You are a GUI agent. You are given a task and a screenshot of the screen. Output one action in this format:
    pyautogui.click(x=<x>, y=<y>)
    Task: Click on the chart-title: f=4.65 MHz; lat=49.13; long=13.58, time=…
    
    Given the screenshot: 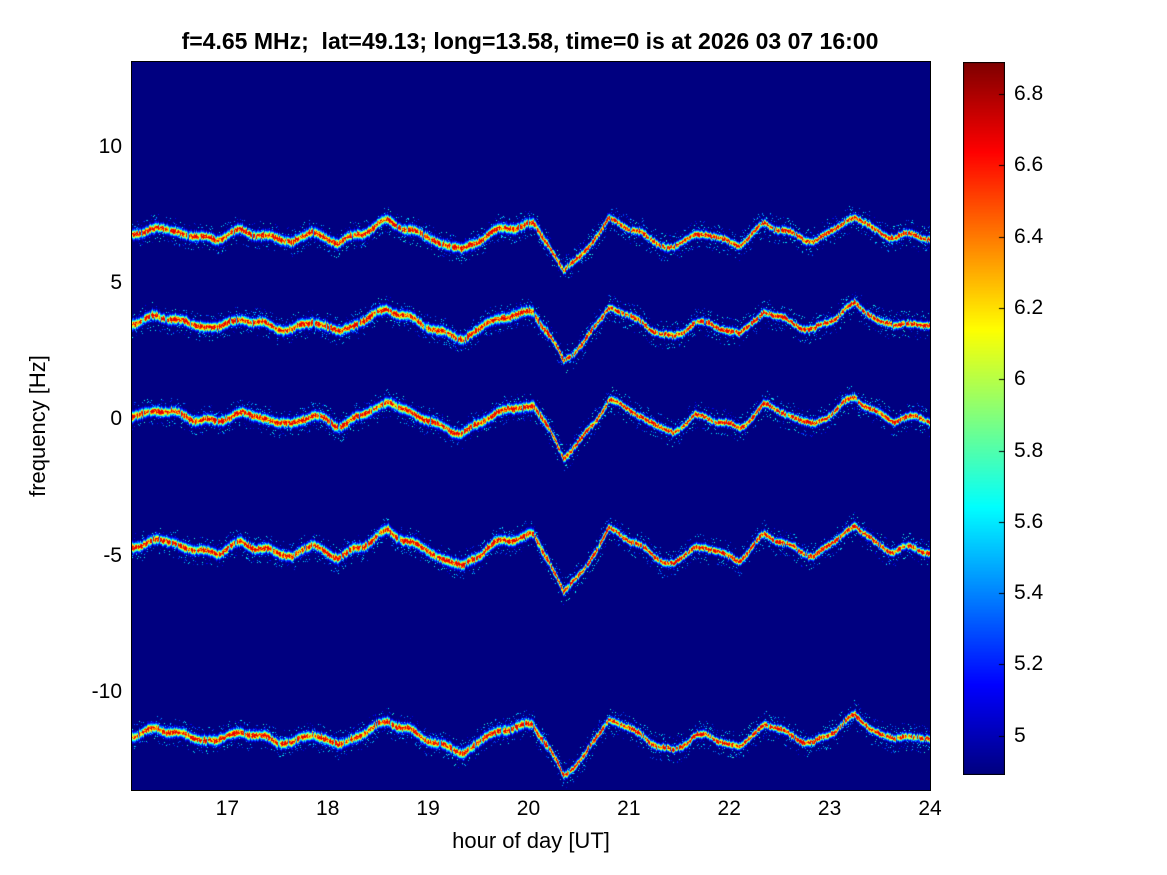 What is the action you would take?
    pyautogui.click(x=530, y=41)
    